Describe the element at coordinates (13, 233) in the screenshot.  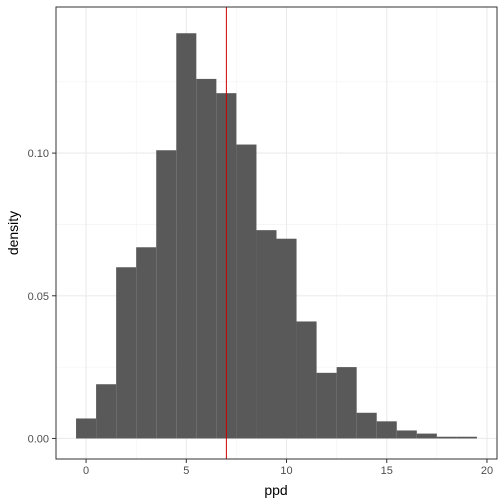
I see `y-axis-title: density` at that location.